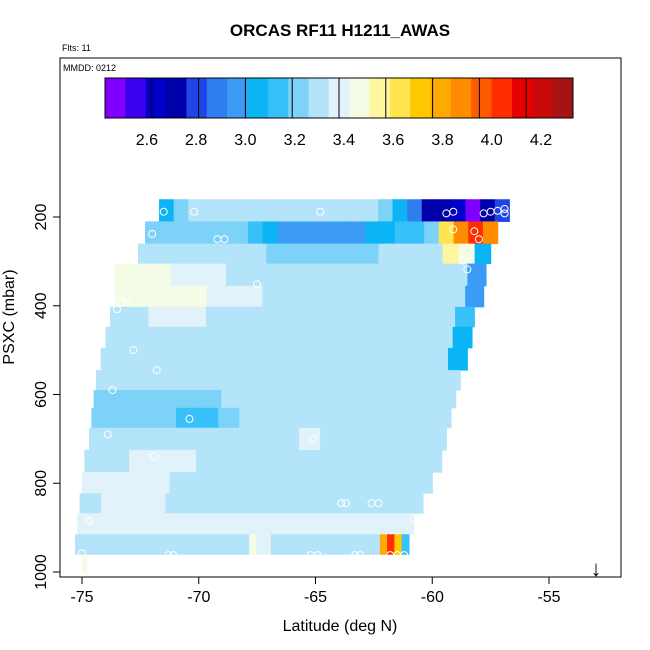 This screenshot has width=650, height=650. I want to click on x-tick-label: -75, so click(81, 597).